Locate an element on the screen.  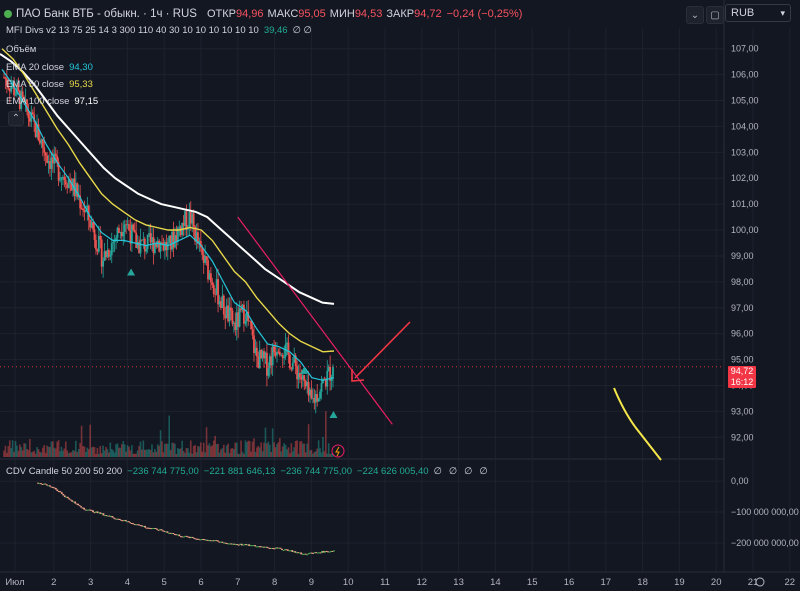
ema100-legend: EMA 100 close 97,15 is located at coordinates (52, 101).